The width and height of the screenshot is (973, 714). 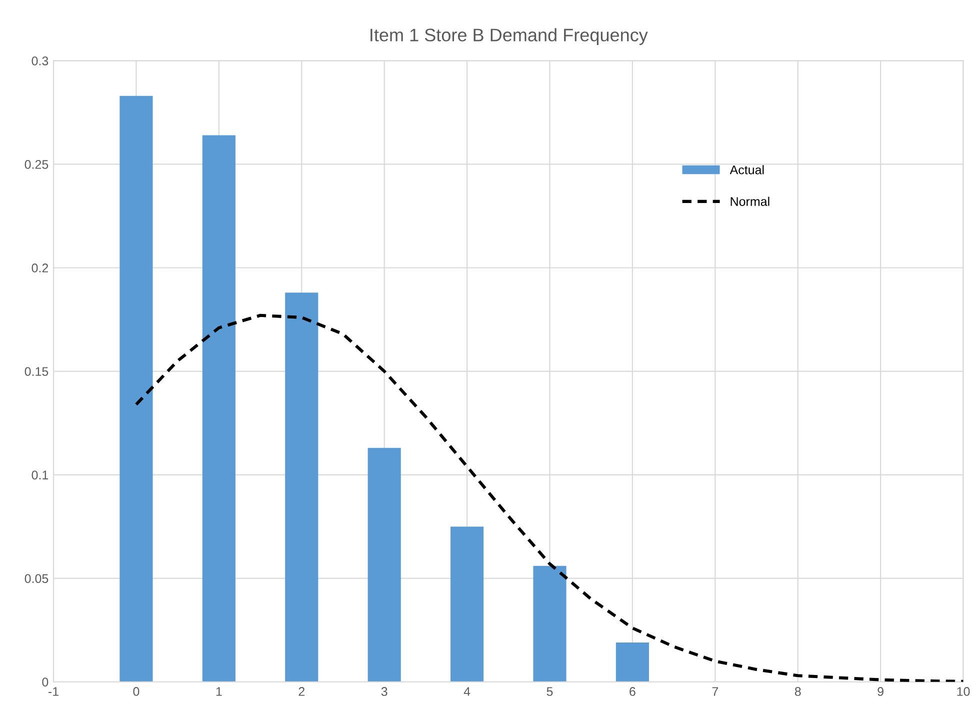 What do you see at coordinates (963, 691) in the screenshot?
I see `x-tick-label: 10` at bounding box center [963, 691].